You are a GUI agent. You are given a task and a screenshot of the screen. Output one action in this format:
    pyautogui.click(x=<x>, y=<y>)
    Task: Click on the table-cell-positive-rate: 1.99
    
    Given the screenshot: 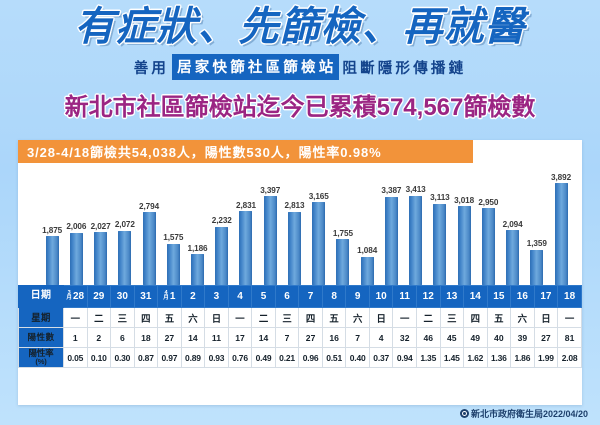 What is the action you would take?
    pyautogui.click(x=546, y=357)
    